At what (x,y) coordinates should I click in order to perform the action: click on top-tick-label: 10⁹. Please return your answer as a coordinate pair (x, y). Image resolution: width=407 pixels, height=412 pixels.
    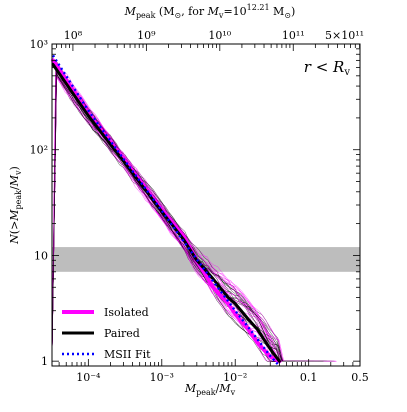
    Looking at the image, I should click on (146, 35).